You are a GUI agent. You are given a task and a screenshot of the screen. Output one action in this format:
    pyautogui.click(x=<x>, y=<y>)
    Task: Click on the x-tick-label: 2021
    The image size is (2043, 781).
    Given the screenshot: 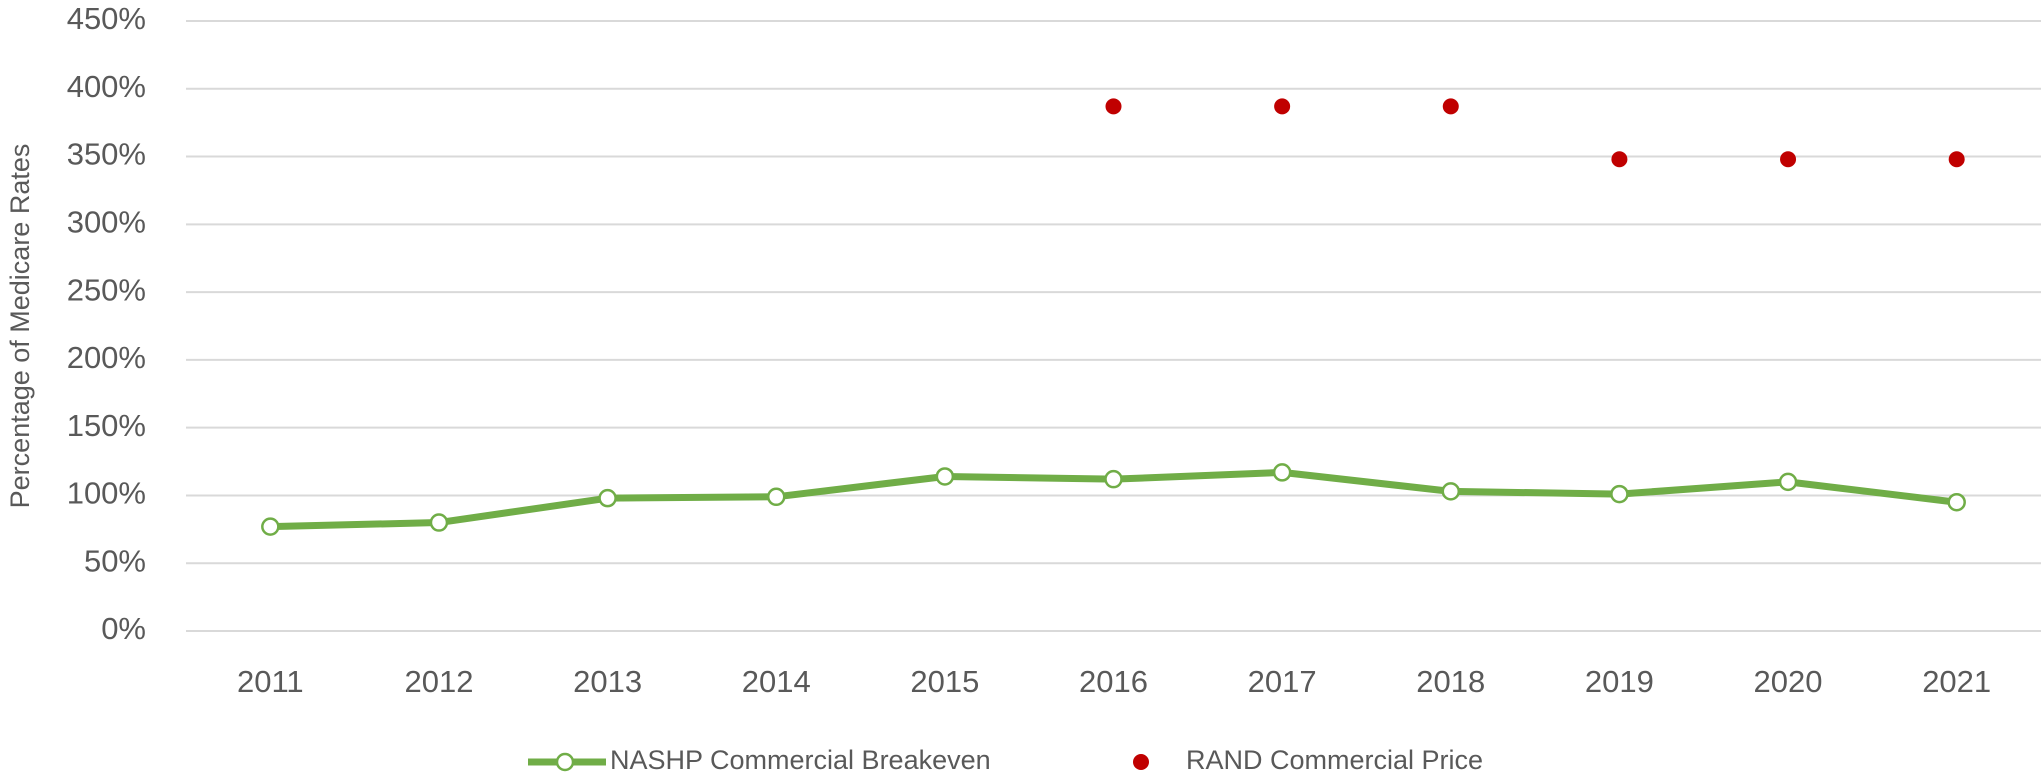 What is the action you would take?
    pyautogui.click(x=1956, y=681)
    